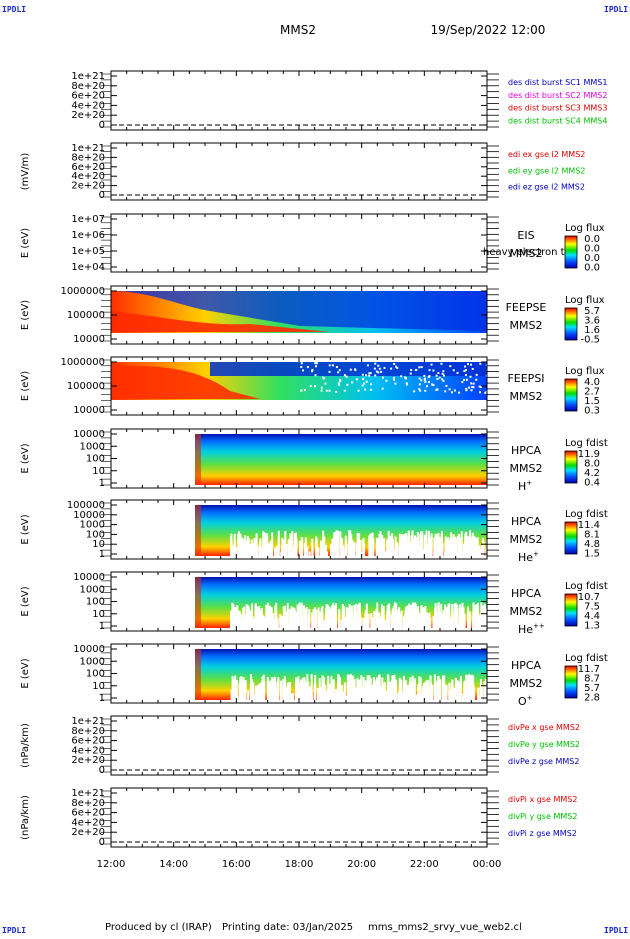 The image size is (630, 939). I want to click on heatmap-low-region, so click(348, 369).